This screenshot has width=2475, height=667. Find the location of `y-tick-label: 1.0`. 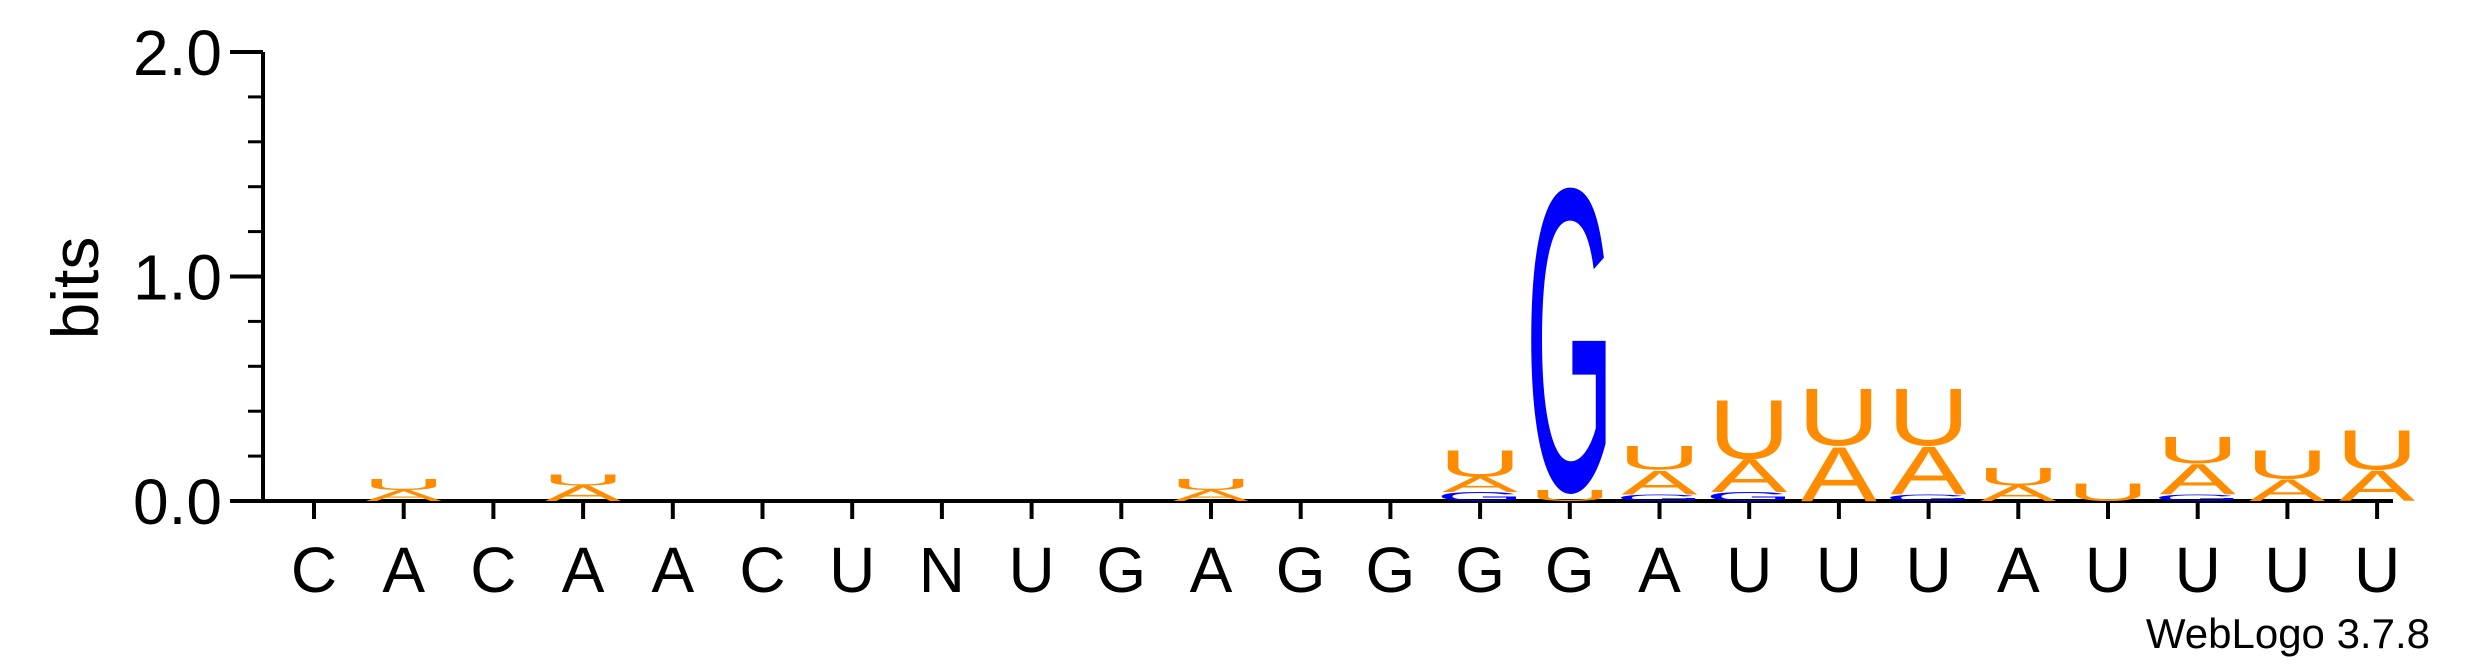

y-tick-label: 1.0 is located at coordinates (177, 278).